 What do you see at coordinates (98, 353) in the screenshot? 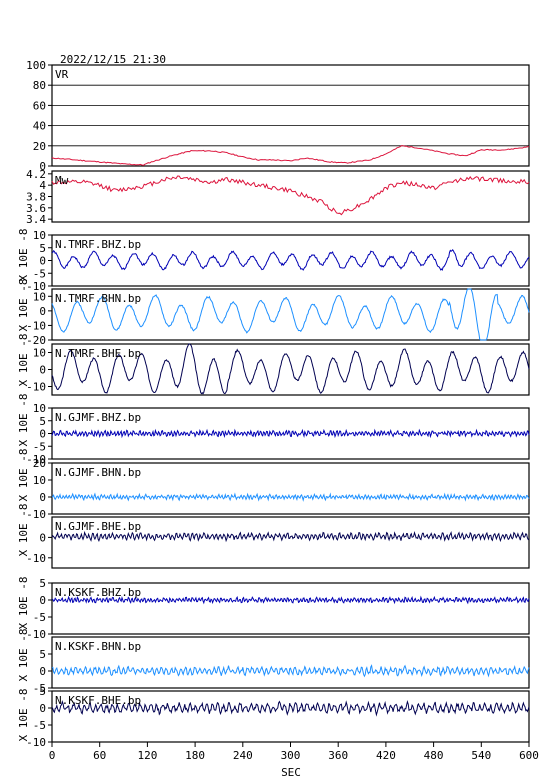
I see `panel-title-n-tmrf-bhe-bp: N.TMRF.BHE.bp` at bounding box center [98, 353].